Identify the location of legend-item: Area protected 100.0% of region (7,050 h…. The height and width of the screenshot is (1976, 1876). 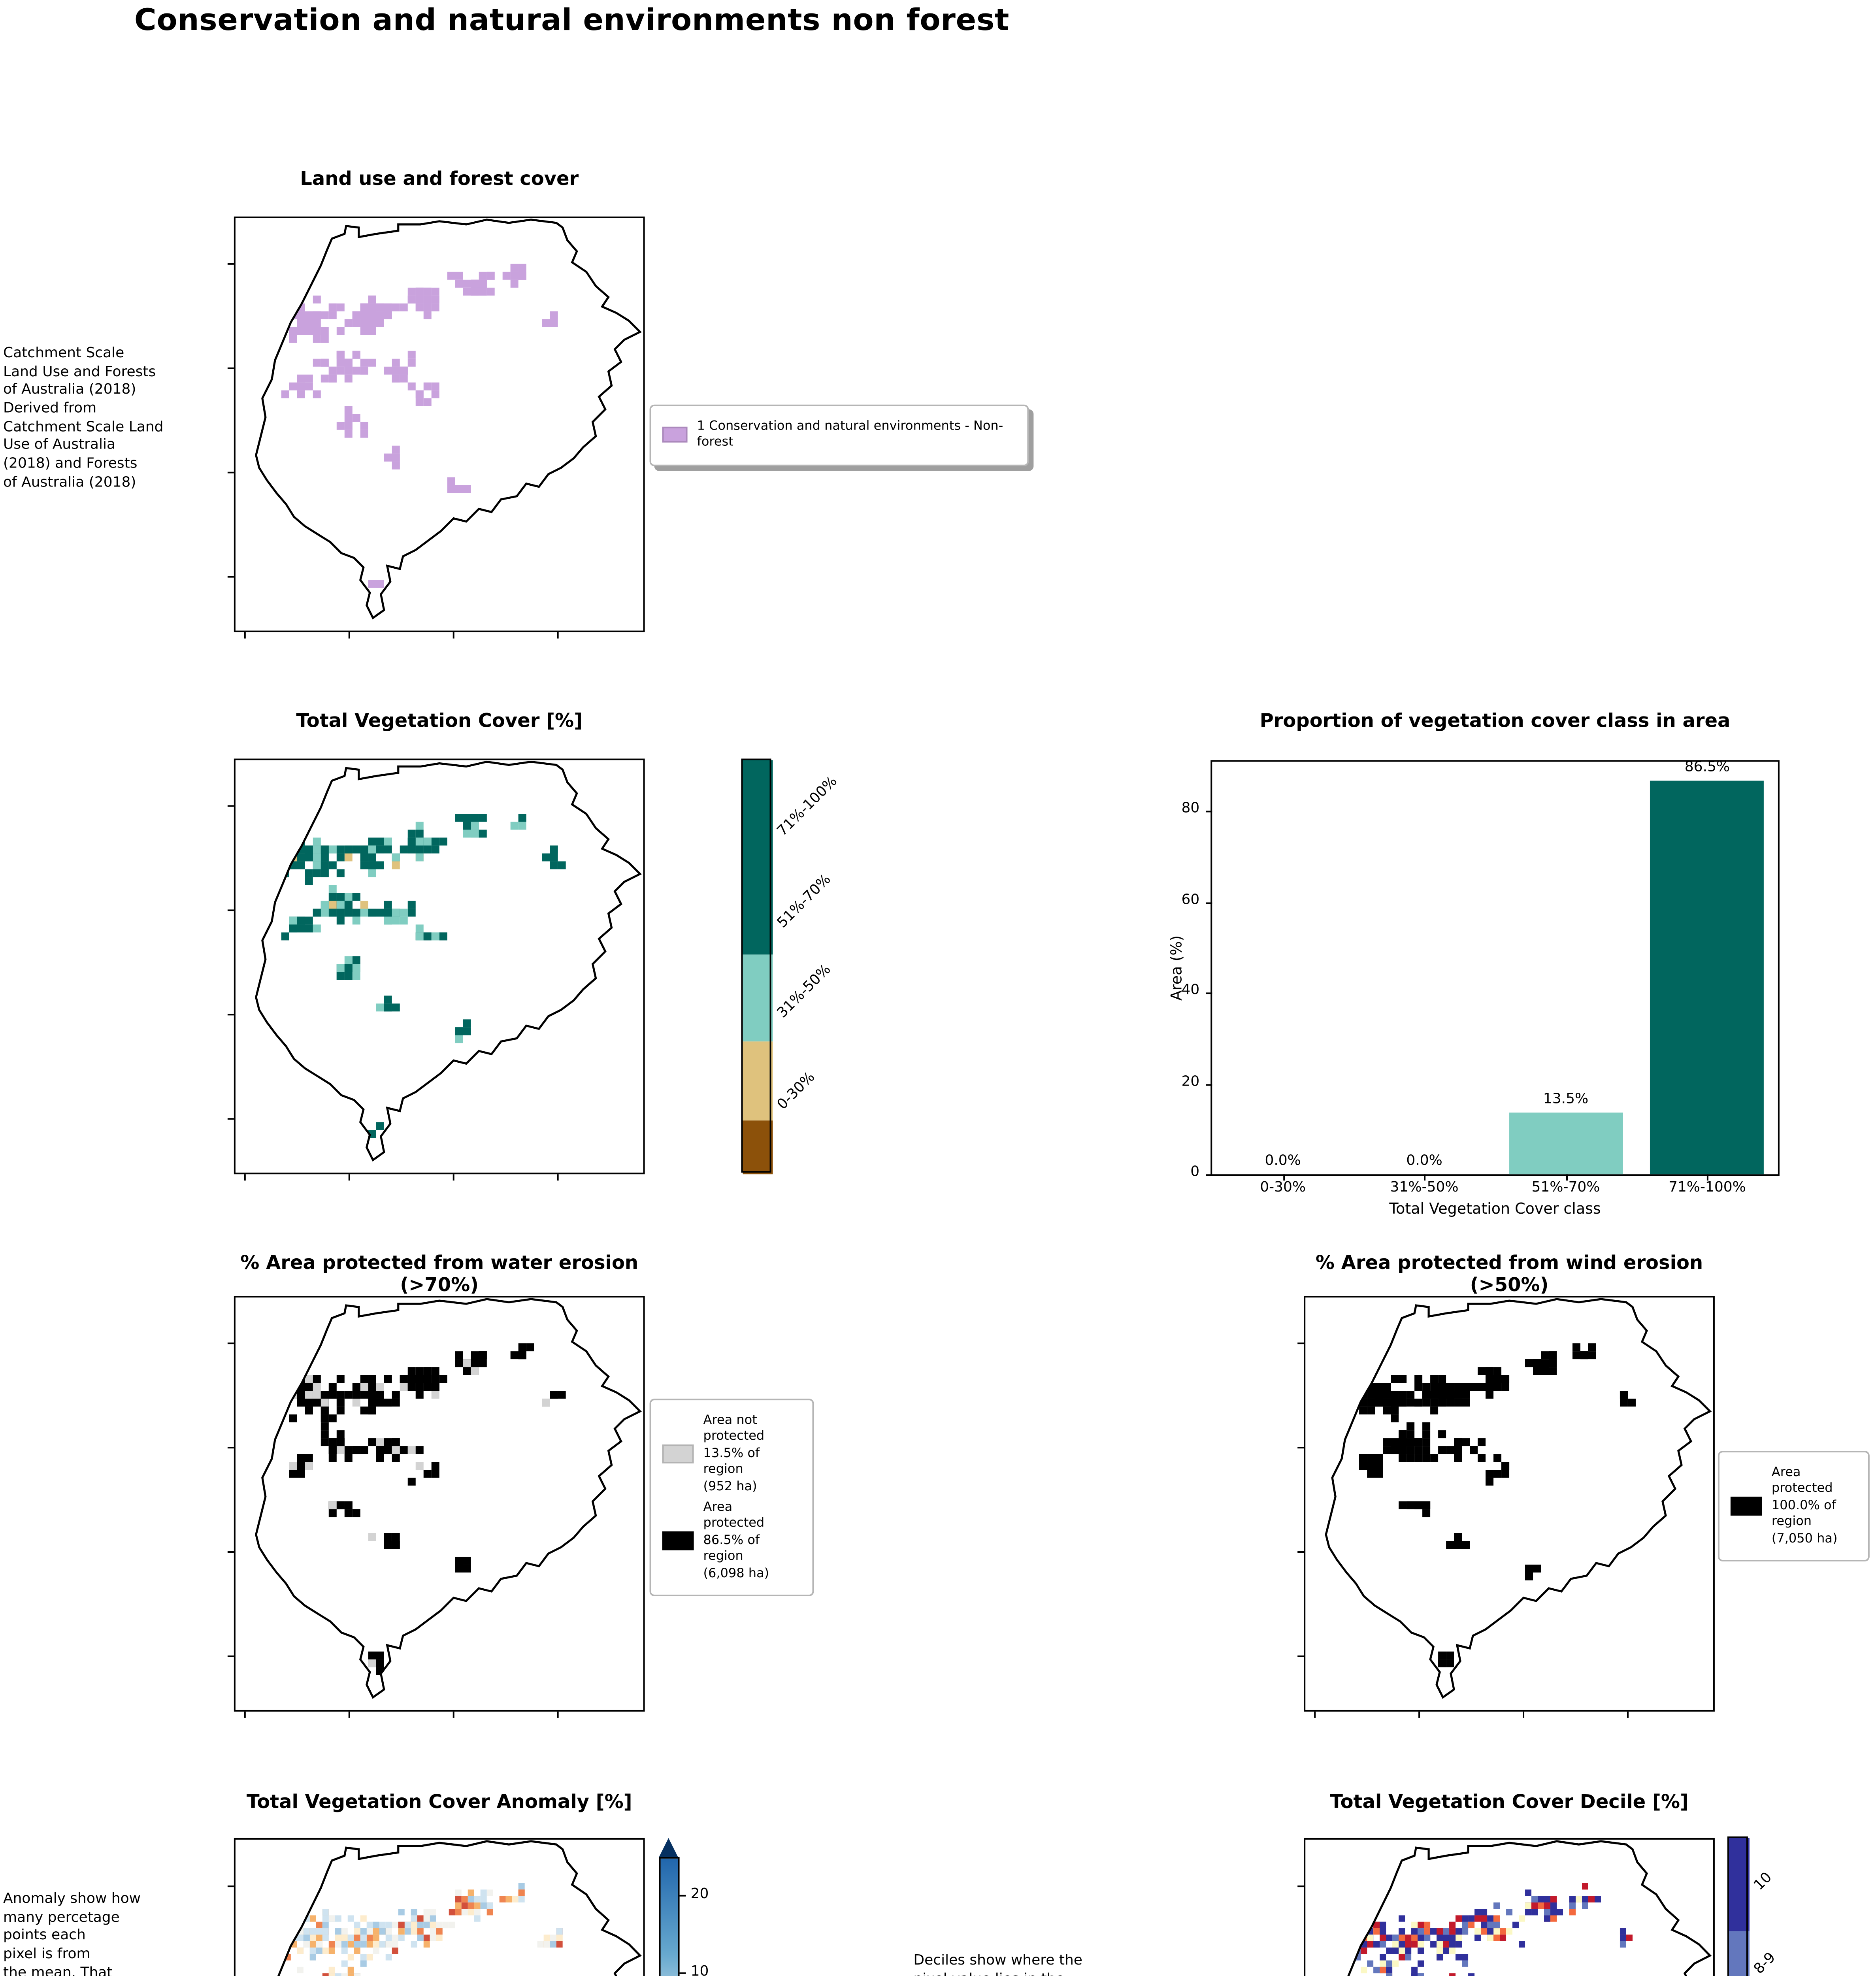
(1793, 1506).